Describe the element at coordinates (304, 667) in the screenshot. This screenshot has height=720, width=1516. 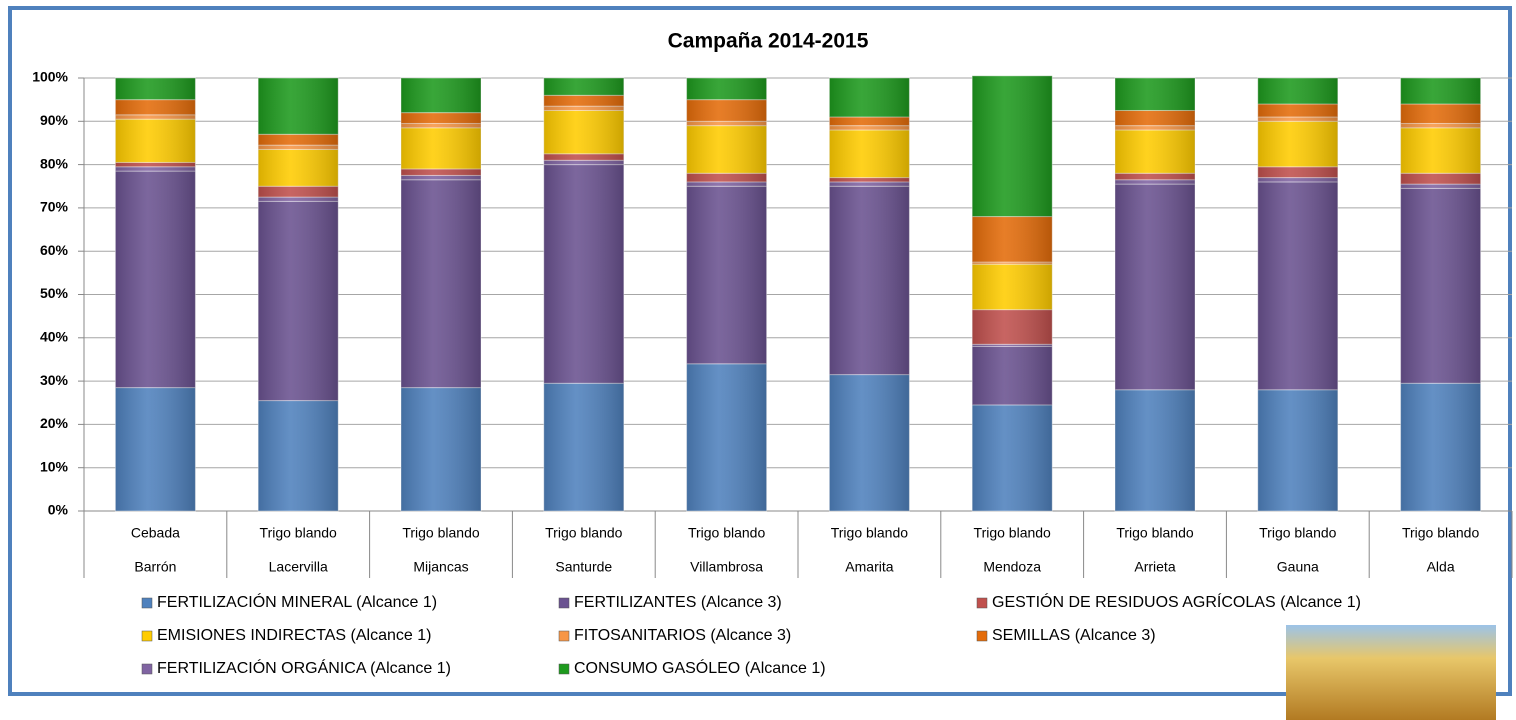
I see `legend-label: FERTILIZACIÓN ORGÁNICA (Alcance 1)` at that location.